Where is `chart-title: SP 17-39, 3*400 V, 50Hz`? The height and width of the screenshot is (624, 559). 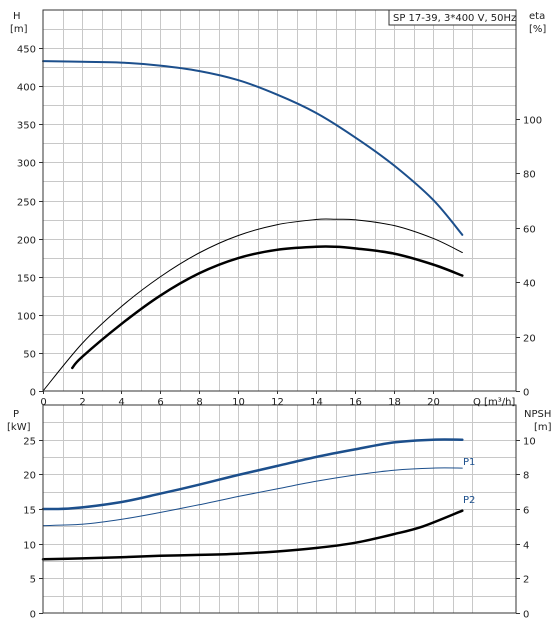 chart-title: SP 17-39, 3*400 V, 50Hz is located at coordinates (454, 18).